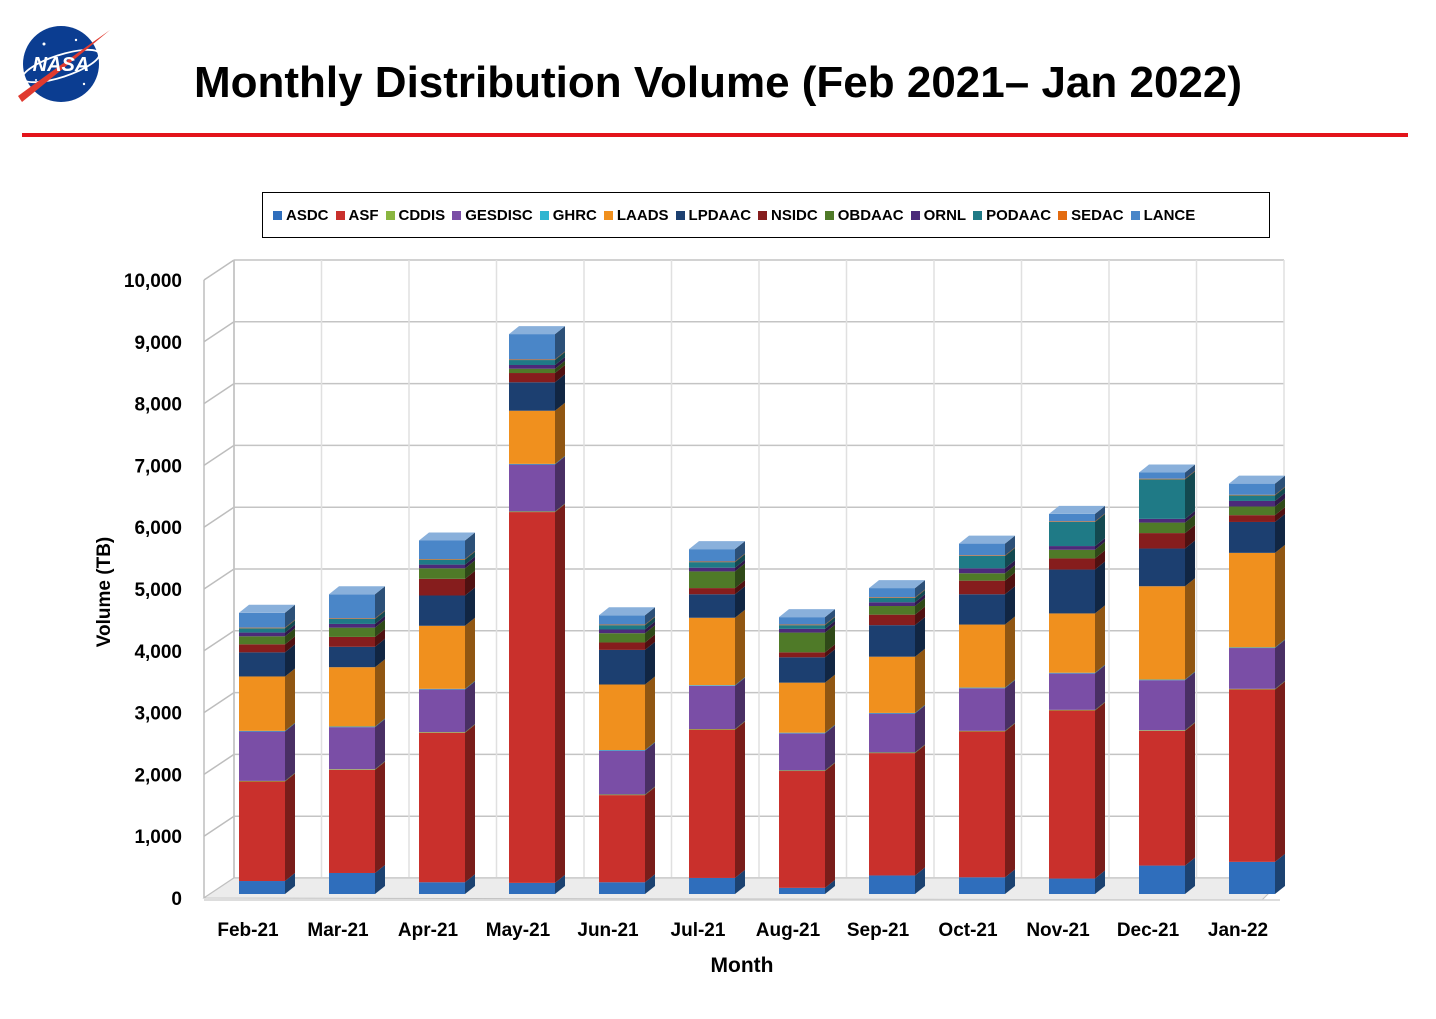 This screenshot has height=1019, width=1436. Describe the element at coordinates (64, 64) in the screenshot. I see `nasa-logo: NASA` at that location.